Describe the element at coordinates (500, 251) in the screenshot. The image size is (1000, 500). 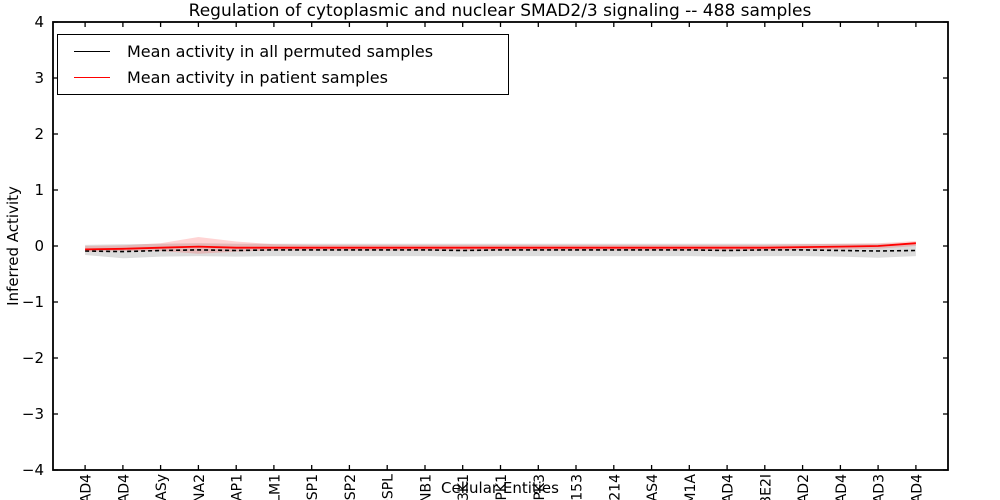
I see `series-line-permuted` at that location.